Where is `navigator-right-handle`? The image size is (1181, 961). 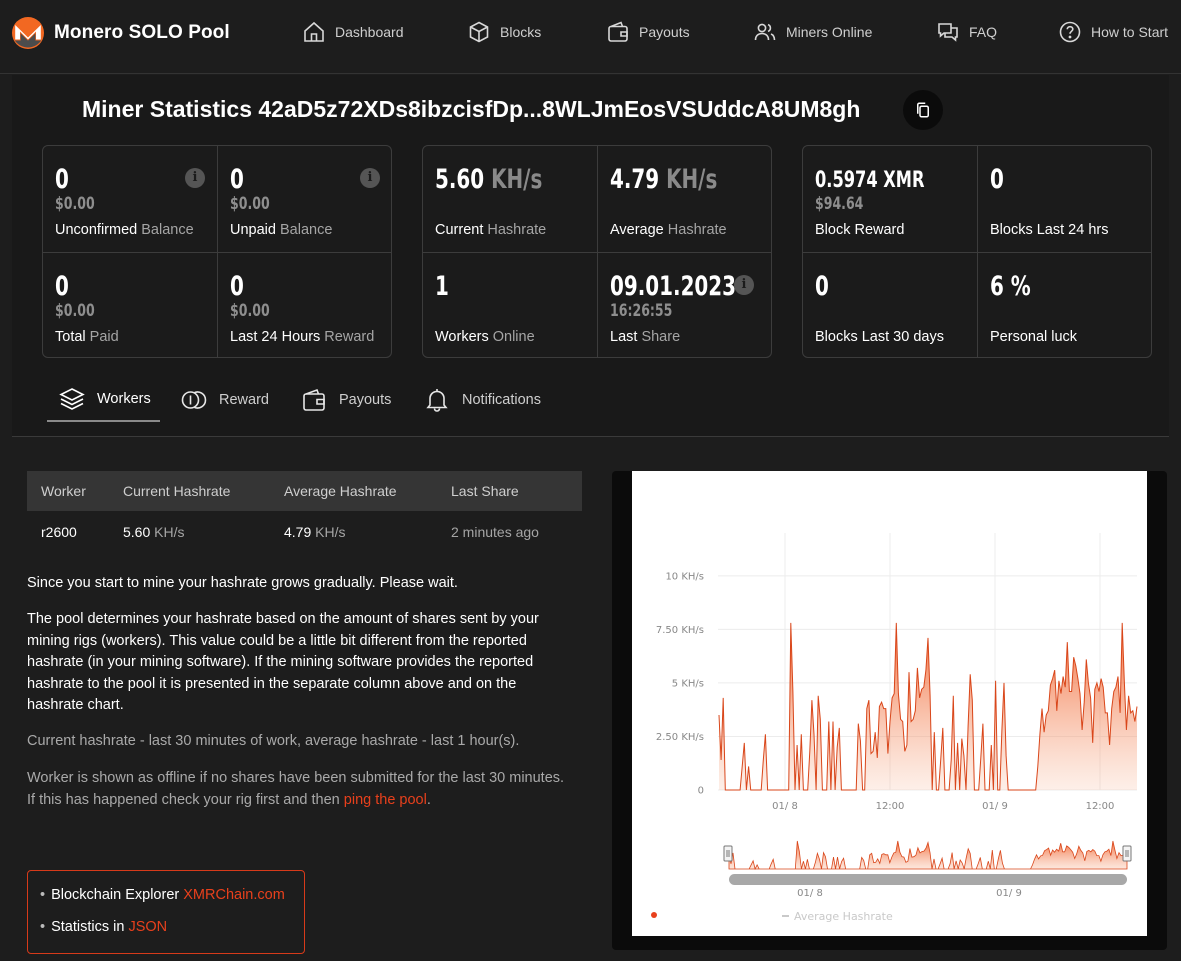 navigator-right-handle is located at coordinates (1127, 853).